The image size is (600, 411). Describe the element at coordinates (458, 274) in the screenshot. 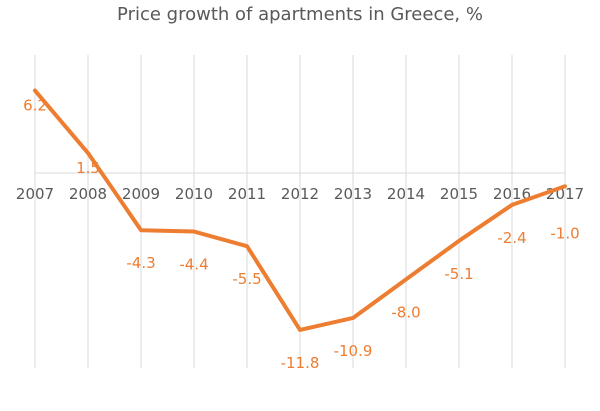

I see `data-label: -5.1` at that location.